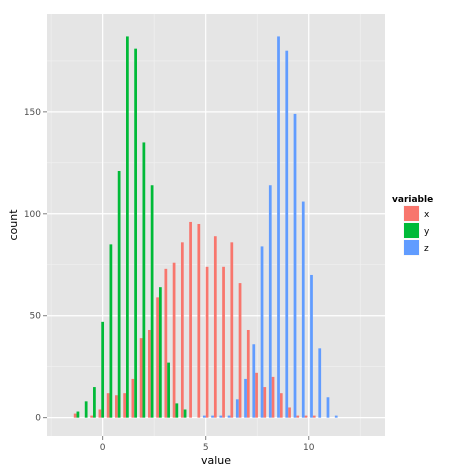 This screenshot has height=474, width=474. Describe the element at coordinates (411, 247) in the screenshot. I see `legend-key-z` at that location.